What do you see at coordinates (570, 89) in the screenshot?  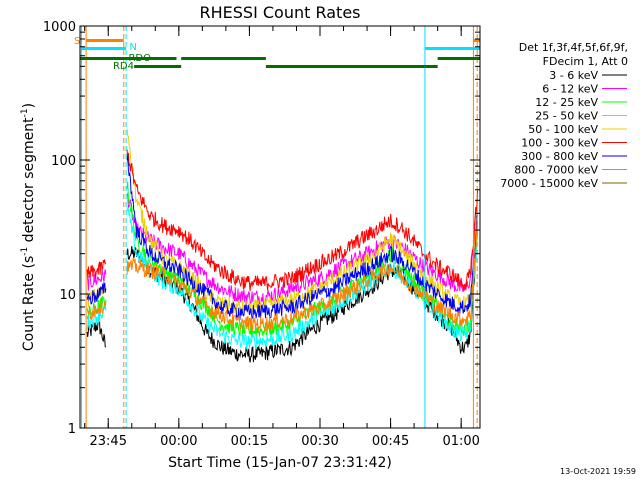 I see `legend-label-1: 6 - 12 keV` at bounding box center [570, 89].